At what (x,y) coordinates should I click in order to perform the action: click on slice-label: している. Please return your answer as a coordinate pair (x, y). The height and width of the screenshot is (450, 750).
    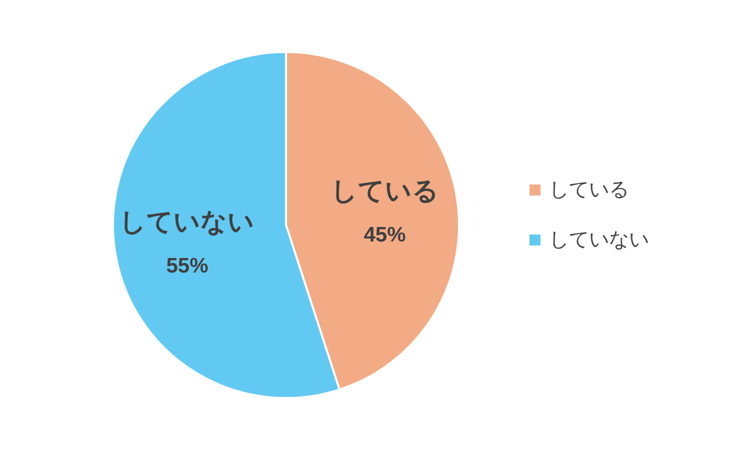
    Looking at the image, I should click on (384, 190).